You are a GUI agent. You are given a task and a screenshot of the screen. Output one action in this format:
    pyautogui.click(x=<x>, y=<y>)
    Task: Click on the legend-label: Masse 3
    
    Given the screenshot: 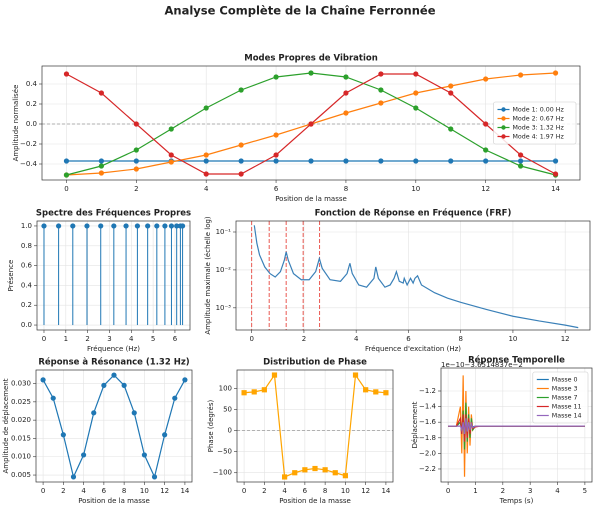 What is the action you would take?
    pyautogui.click(x=565, y=389)
    